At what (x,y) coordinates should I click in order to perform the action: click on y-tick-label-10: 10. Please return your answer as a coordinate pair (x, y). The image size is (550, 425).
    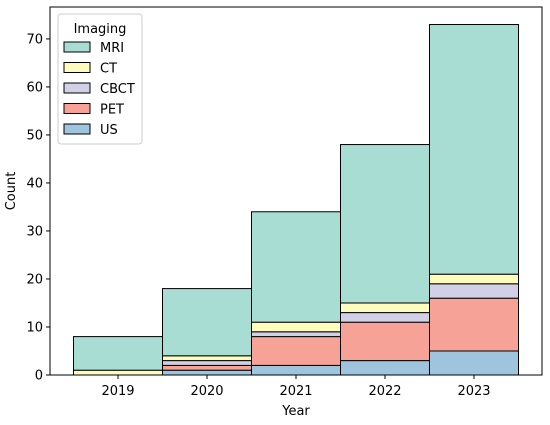
    Looking at the image, I should click on (34, 327).